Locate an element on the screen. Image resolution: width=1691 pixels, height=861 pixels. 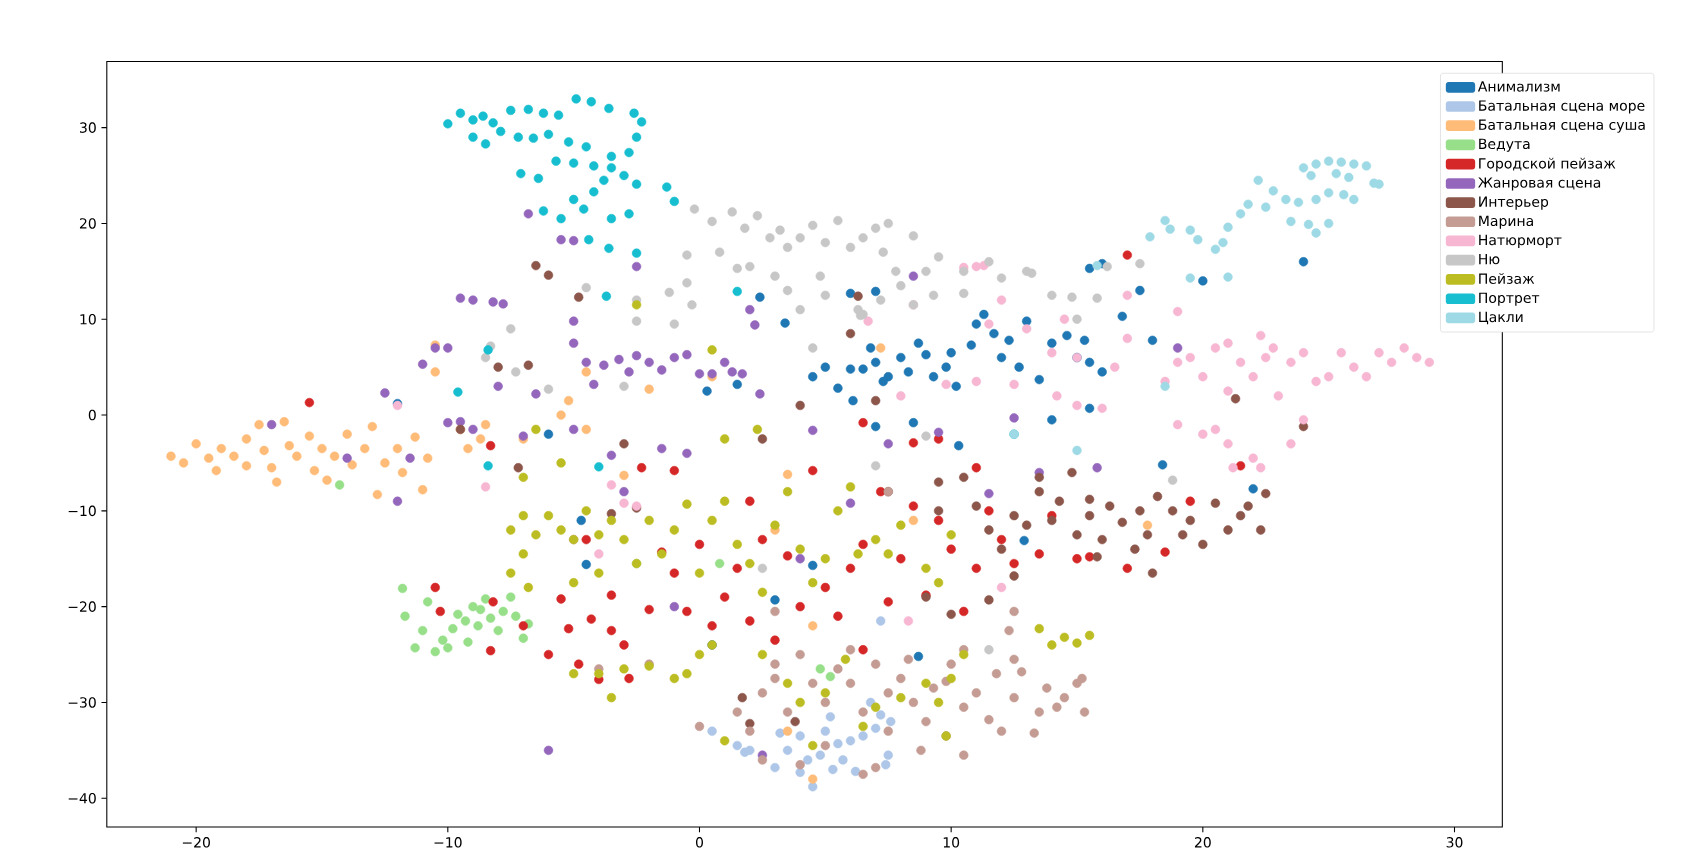
y-tick-label: −30 is located at coordinates (82, 702).